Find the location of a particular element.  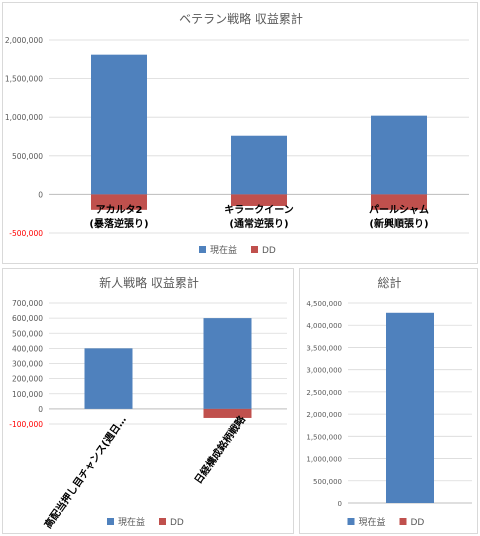

y-tick-label: 400,000 is located at coordinates (27, 348).